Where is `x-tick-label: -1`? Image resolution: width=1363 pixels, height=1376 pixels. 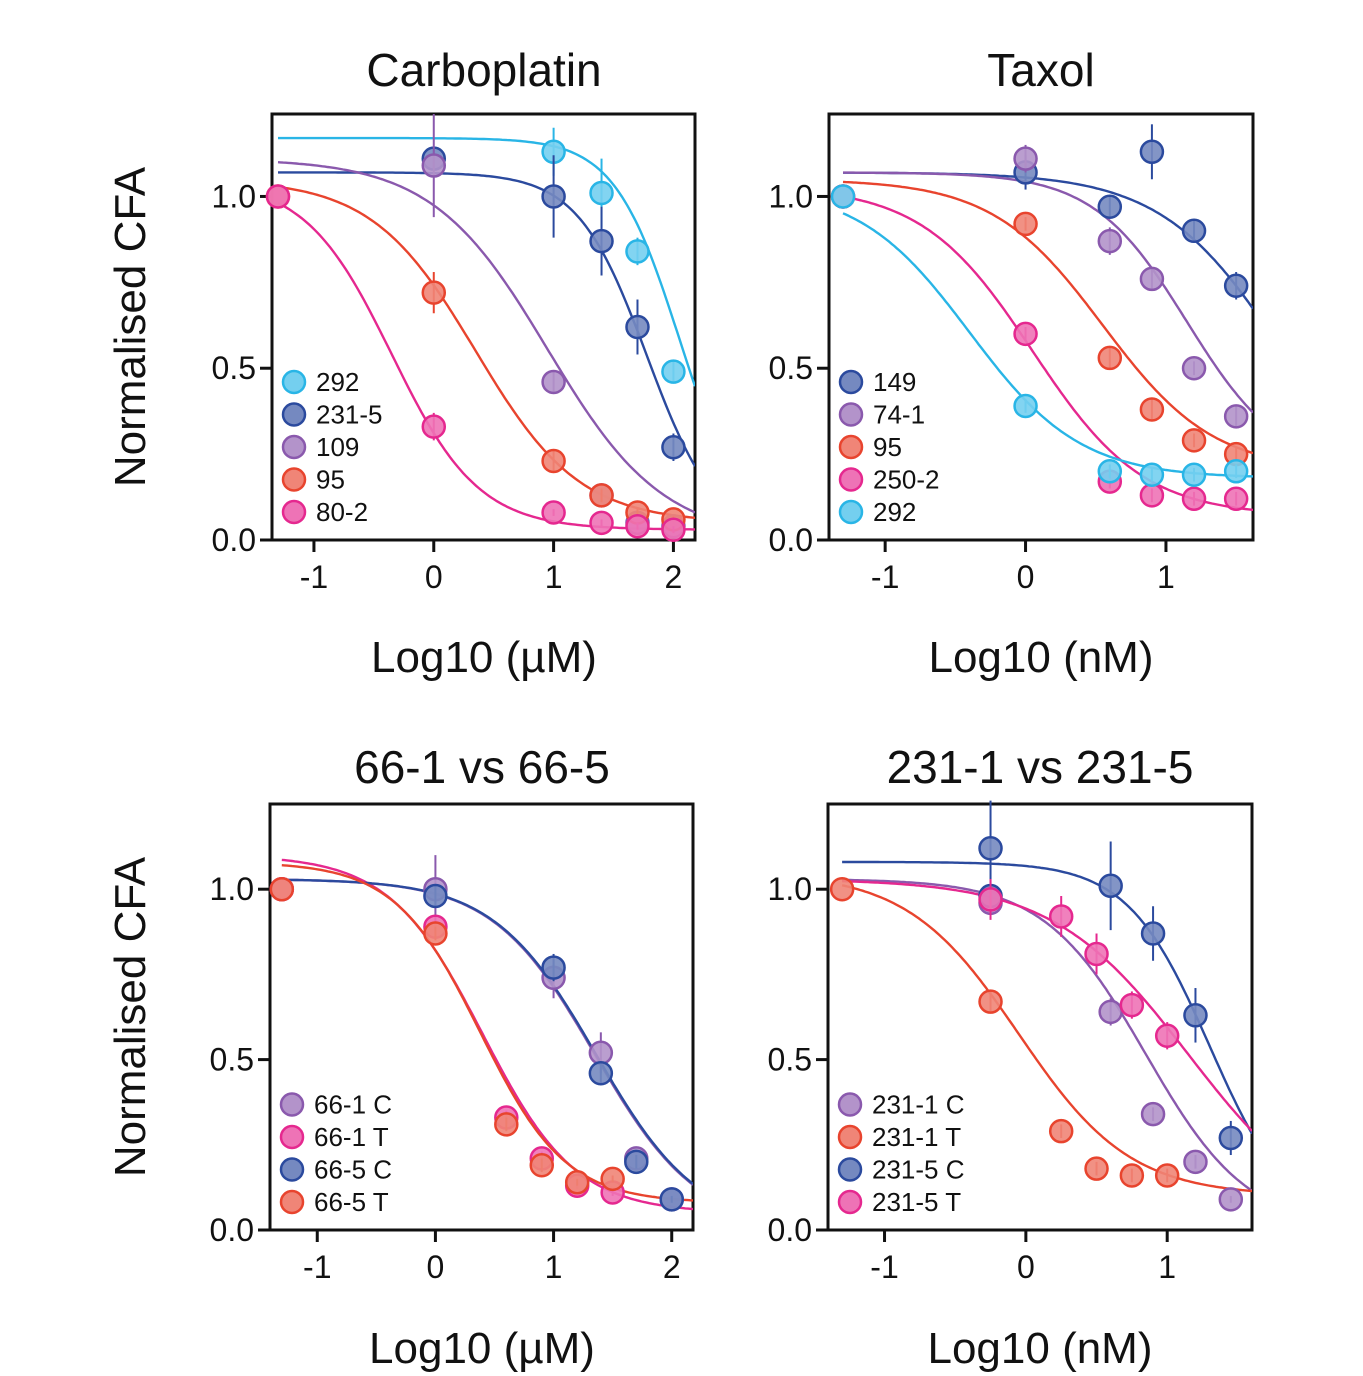 x-tick-label: -1 is located at coordinates (317, 1267).